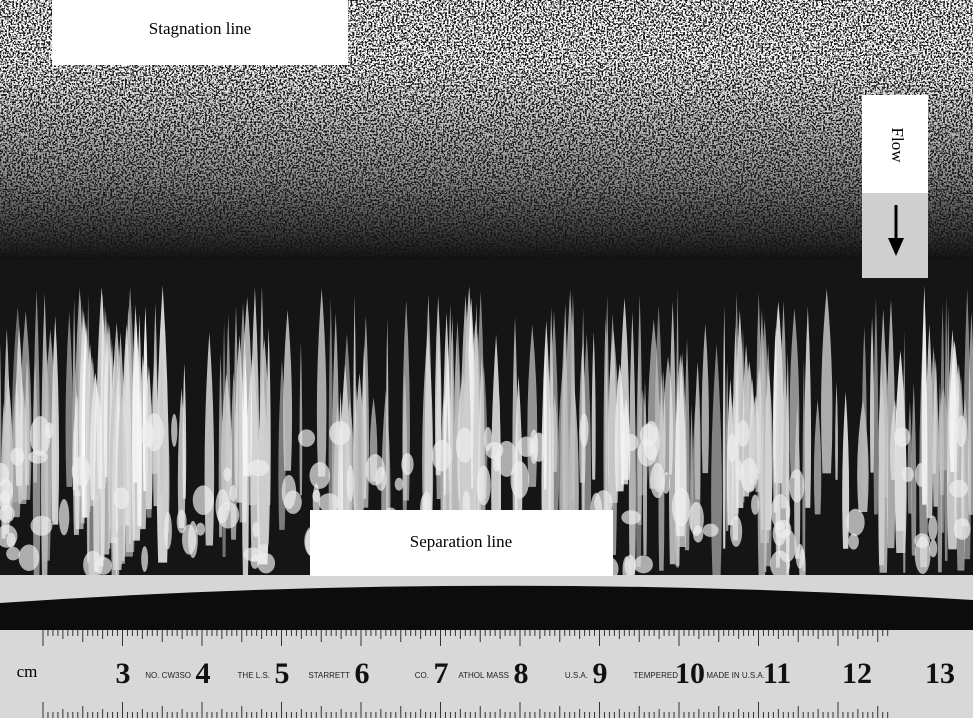 The width and height of the screenshot is (973, 718). Describe the element at coordinates (200, 28) in the screenshot. I see `stagnation-label: Stagnation line` at that location.